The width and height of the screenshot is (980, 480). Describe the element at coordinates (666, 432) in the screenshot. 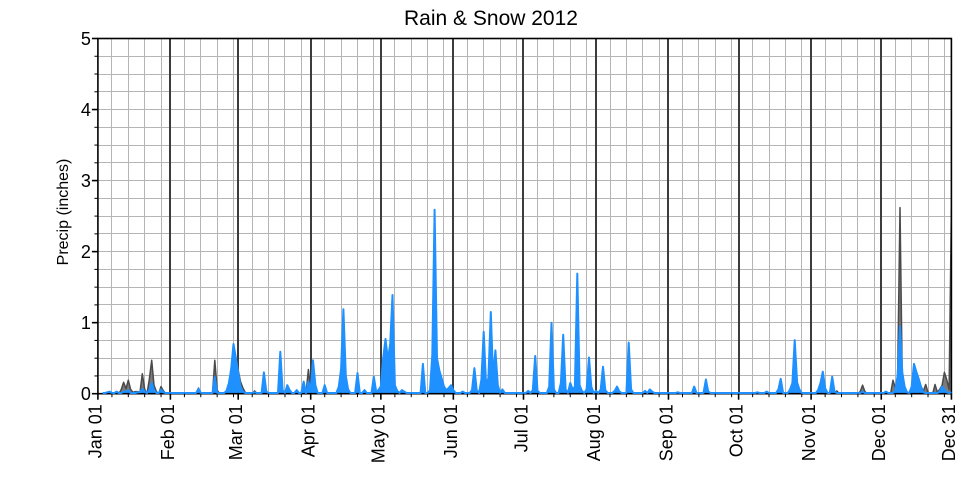

I see `svg-text: Sep 01` at that location.